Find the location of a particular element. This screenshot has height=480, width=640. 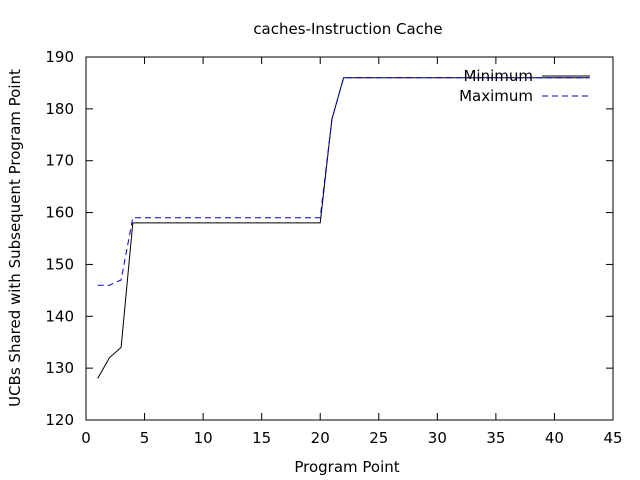

x-tick-label: 30 is located at coordinates (437, 438).